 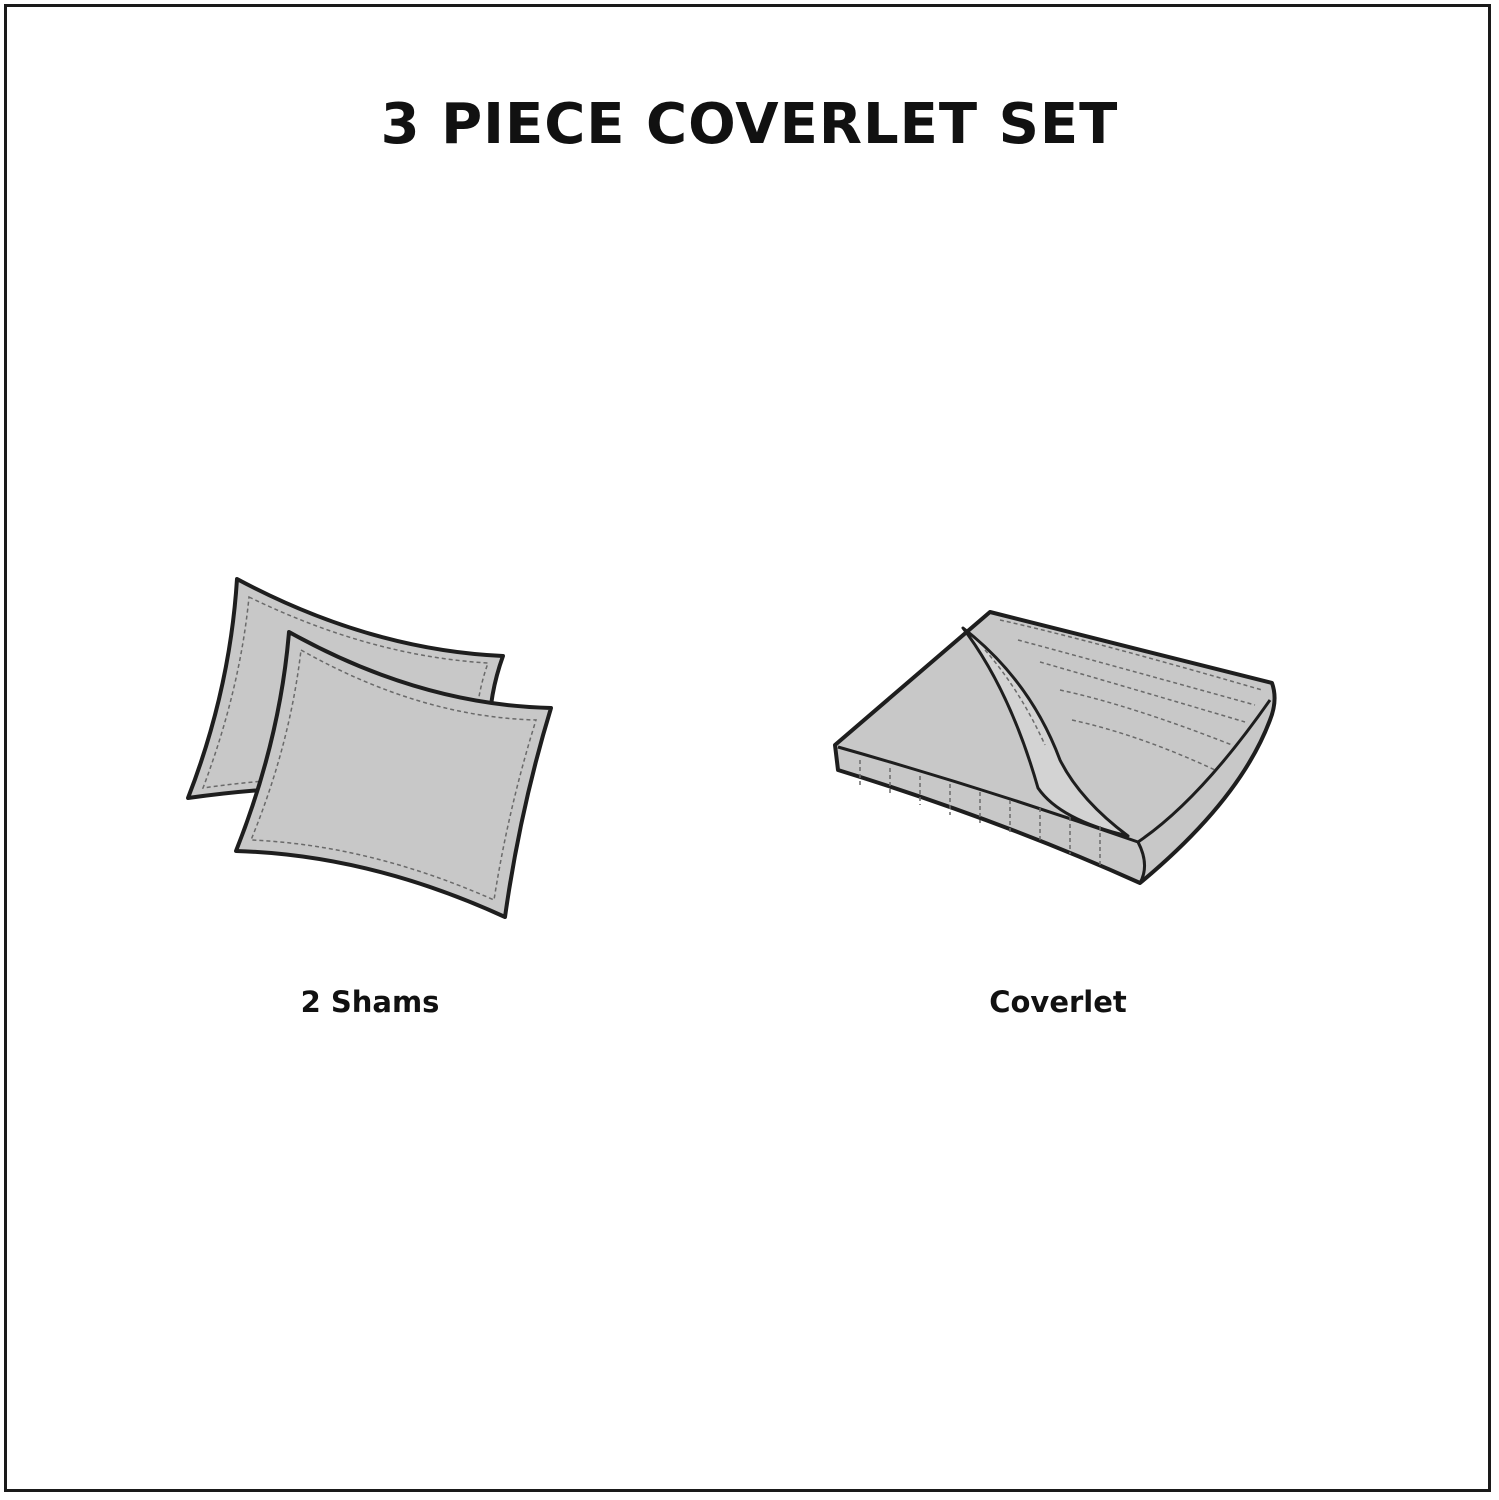 I want to click on coverlet-front-edge, so click(x=991, y=814).